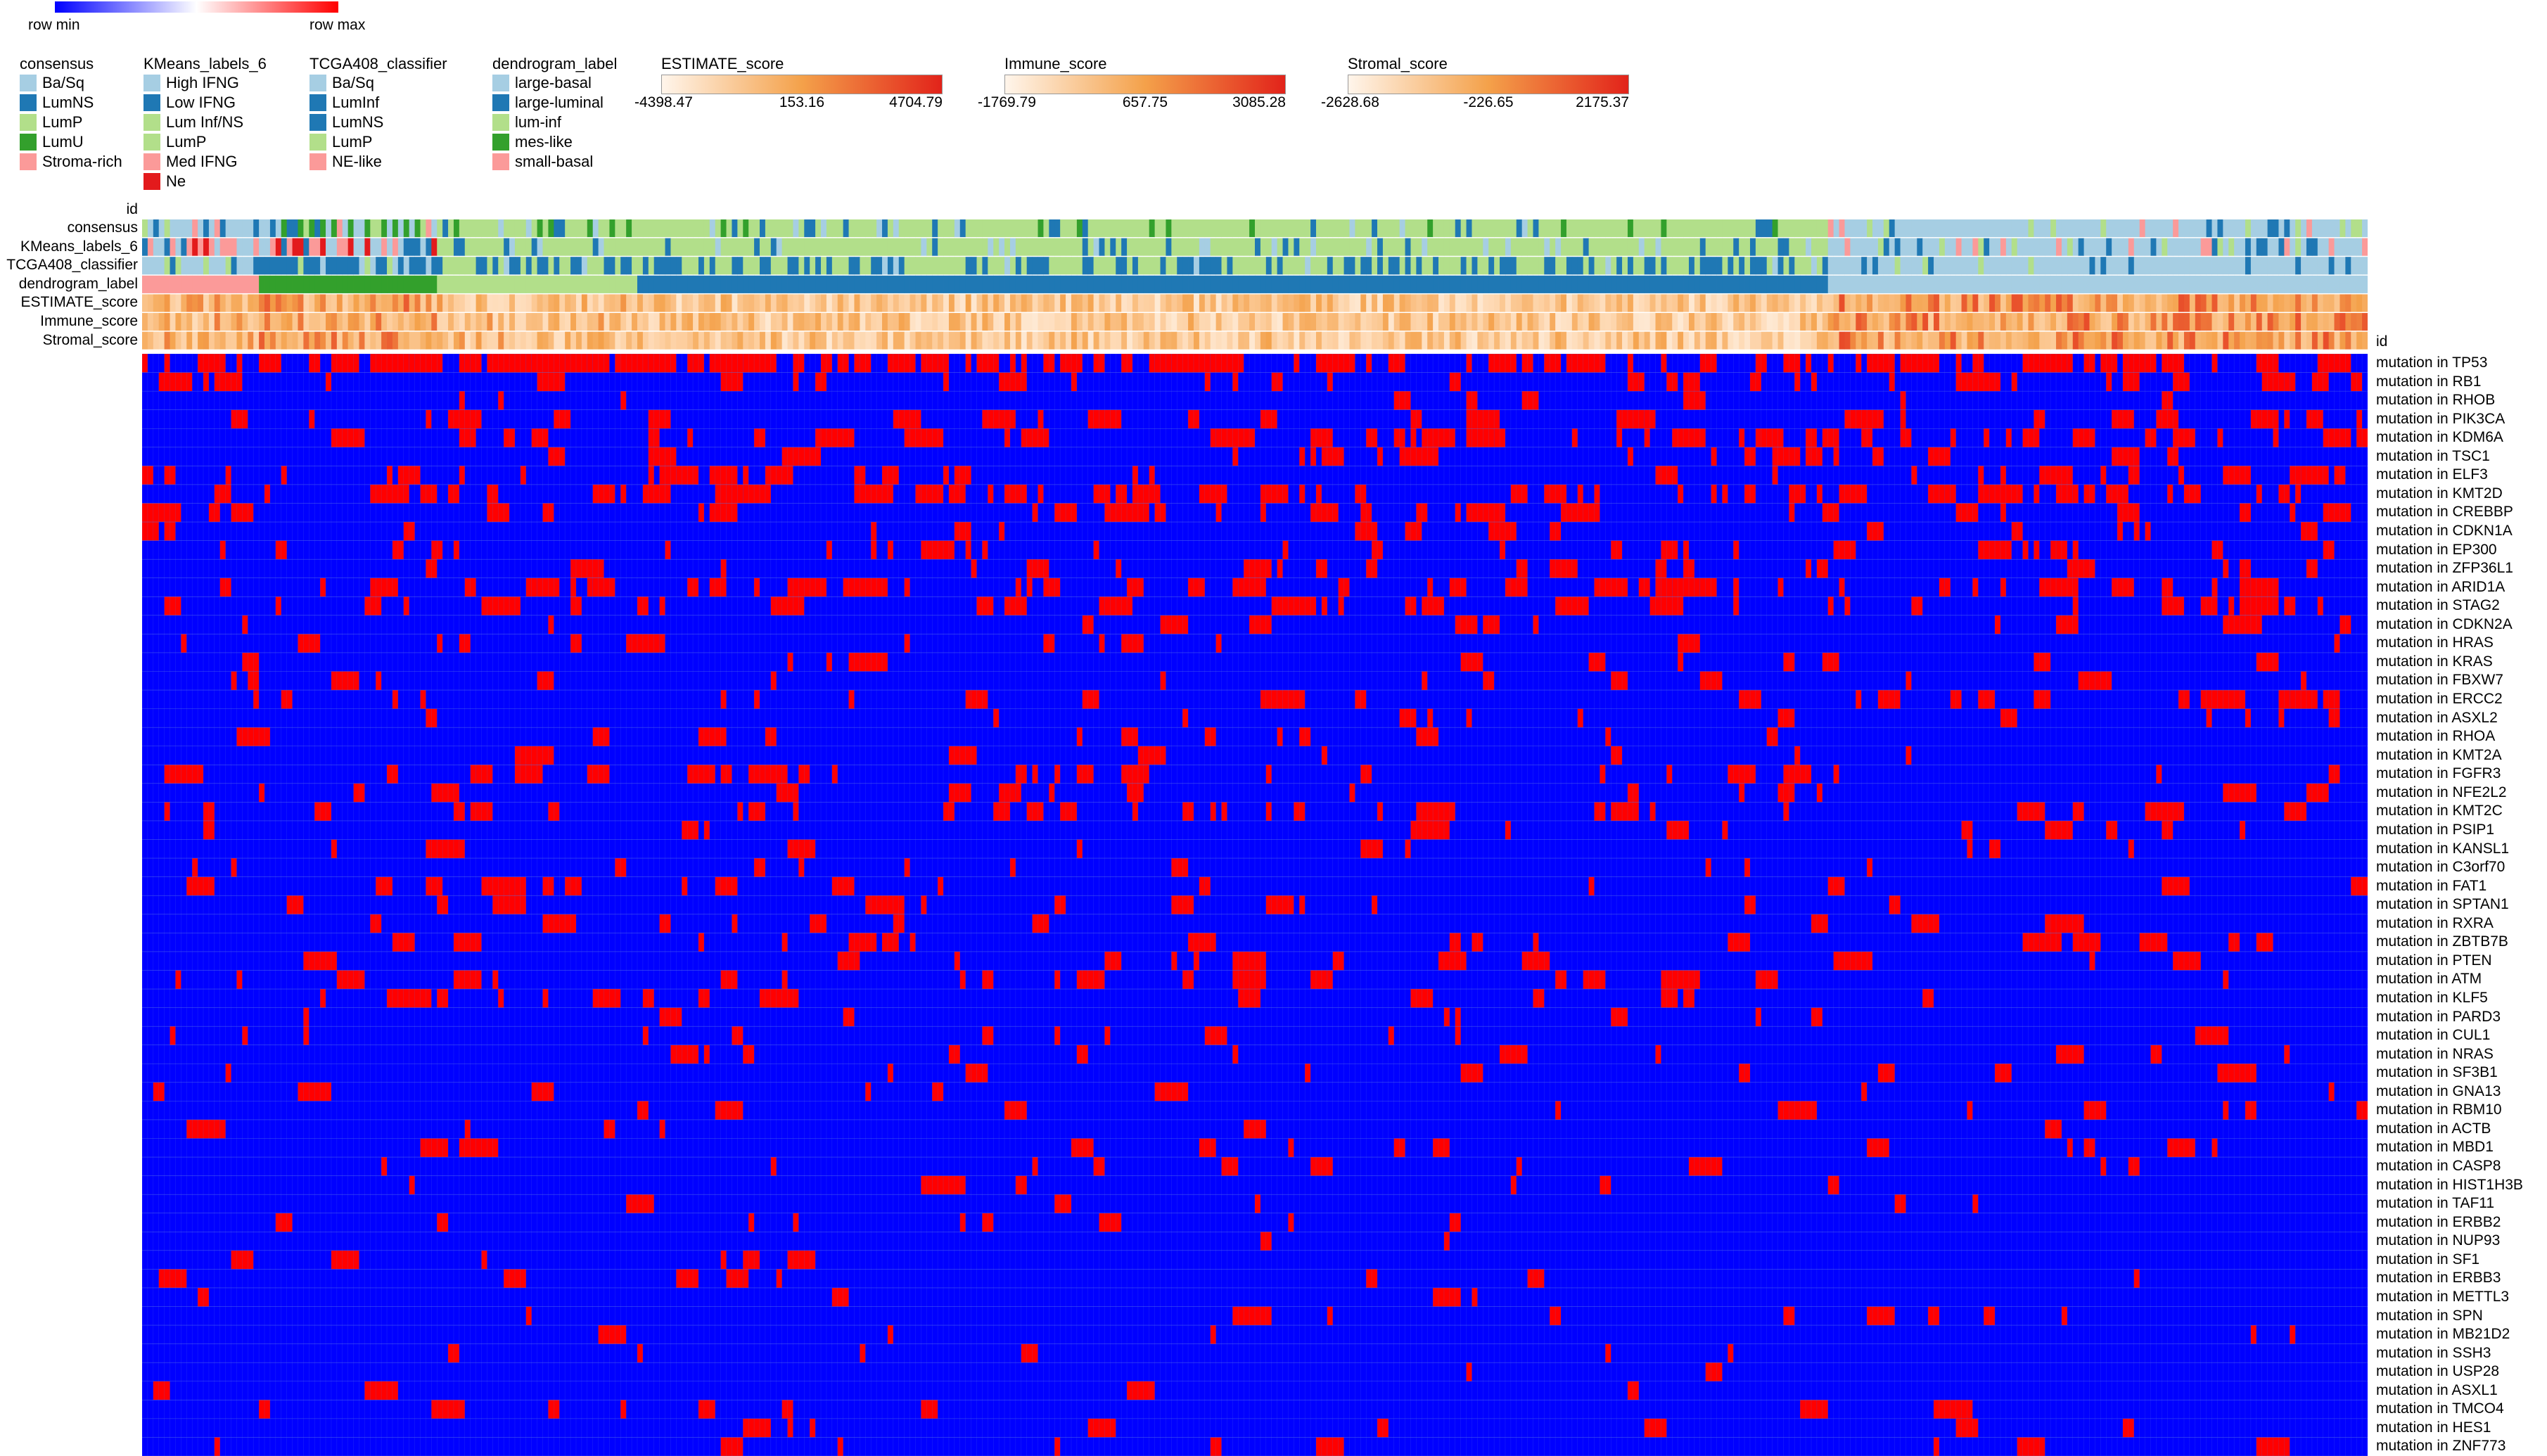  Describe the element at coordinates (2437, 717) in the screenshot. I see `gene-row-label: mutation in ASXL2` at that location.